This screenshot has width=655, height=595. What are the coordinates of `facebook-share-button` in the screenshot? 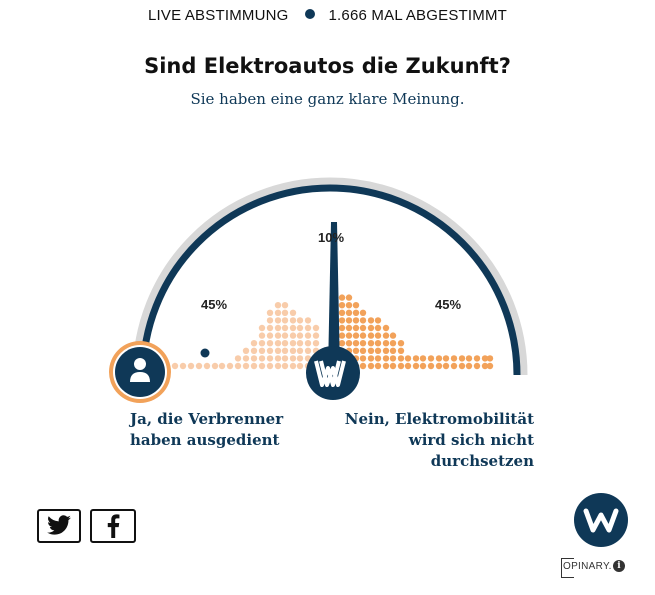 It's located at (113, 526).